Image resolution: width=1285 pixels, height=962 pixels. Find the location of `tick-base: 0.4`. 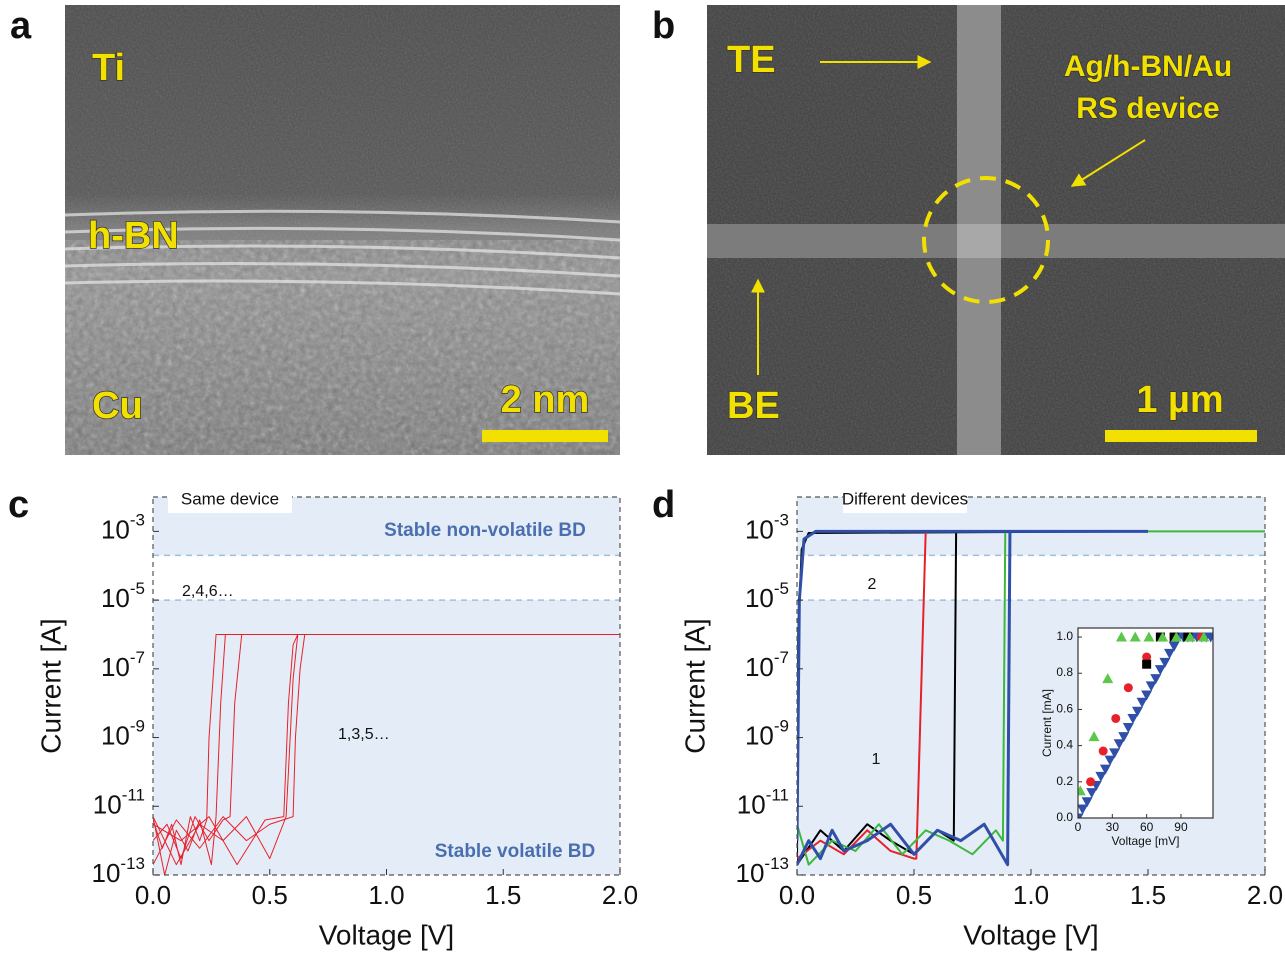

tick-base: 0.4 is located at coordinates (1064, 745).